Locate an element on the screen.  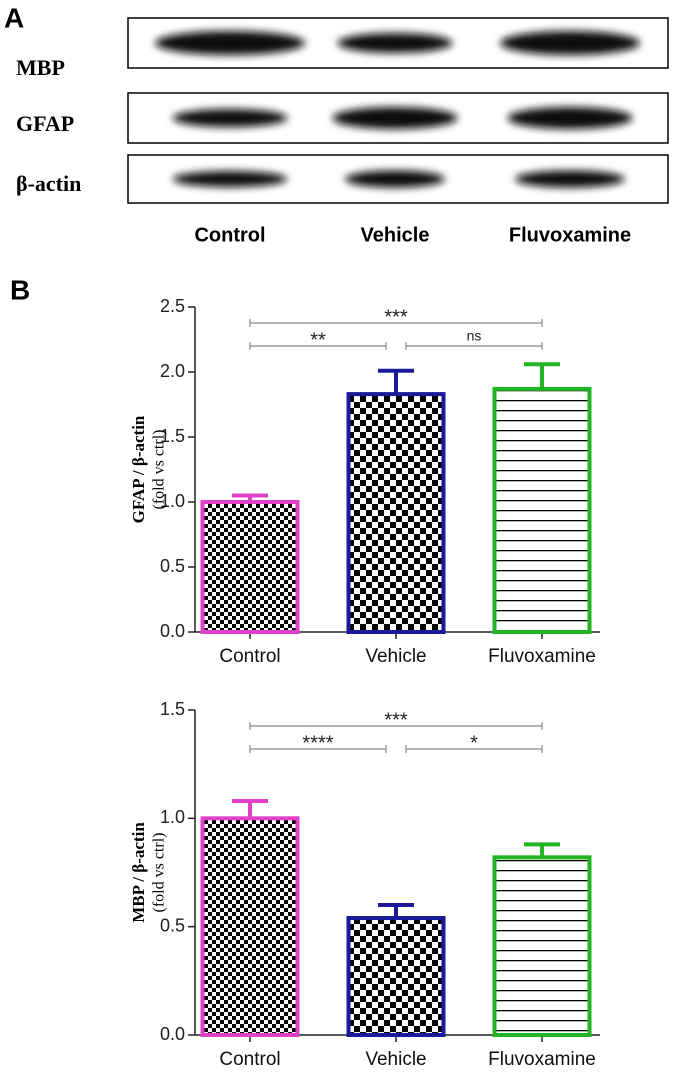
blot-row-label: GFAP is located at coordinates (45, 123).